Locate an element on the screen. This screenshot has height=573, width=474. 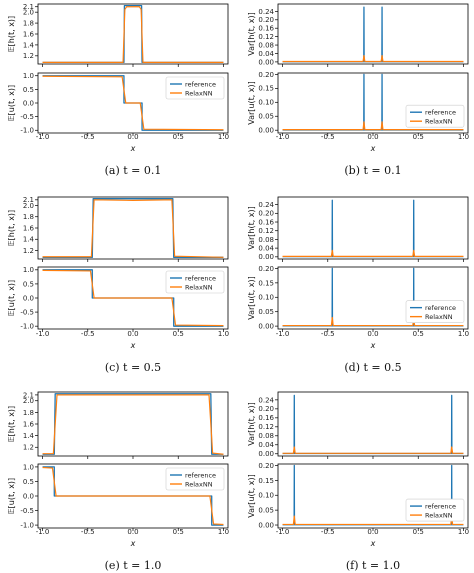
y-axis-label: Var[h(t, x)] is located at coordinates (251, 34).